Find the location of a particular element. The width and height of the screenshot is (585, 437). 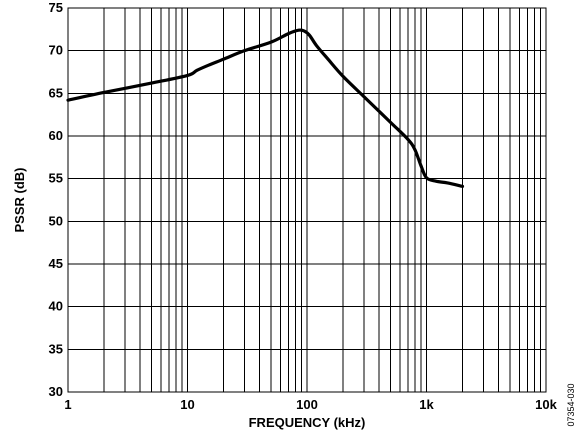

x-tick-label: 1k is located at coordinates (426, 404).